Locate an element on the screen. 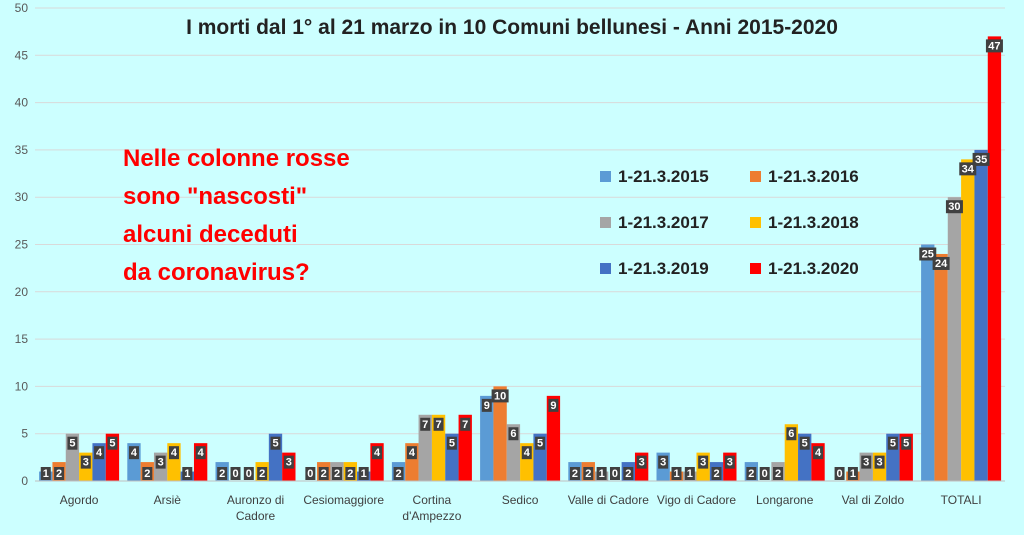 This screenshot has height=535, width=1024. data-label-cesiomaggiore-1-21-3-2020: 4 is located at coordinates (377, 453).